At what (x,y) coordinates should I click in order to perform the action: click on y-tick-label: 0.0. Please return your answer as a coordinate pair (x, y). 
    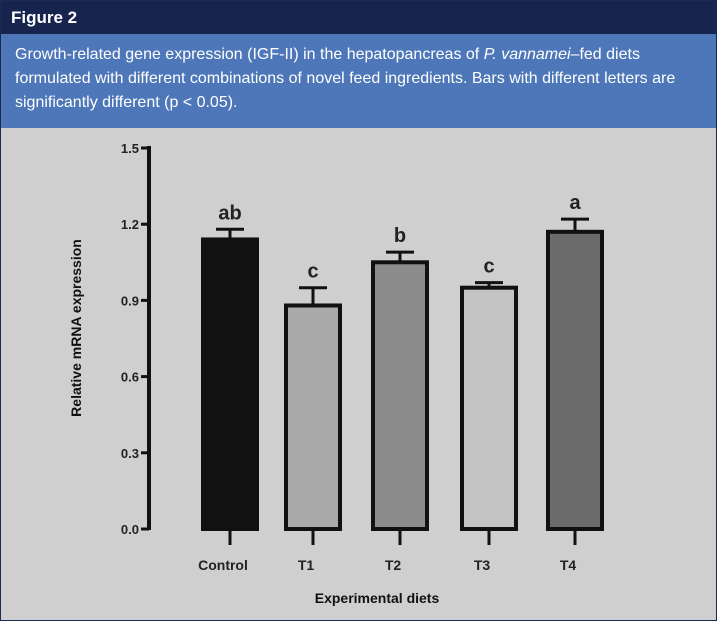
    Looking at the image, I should click on (130, 529).